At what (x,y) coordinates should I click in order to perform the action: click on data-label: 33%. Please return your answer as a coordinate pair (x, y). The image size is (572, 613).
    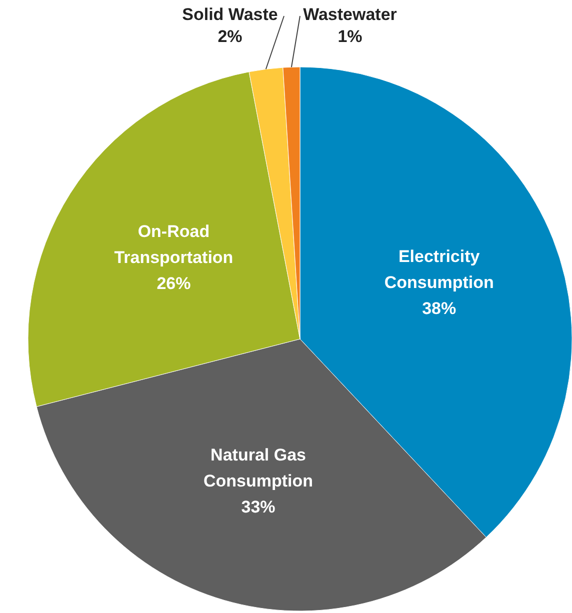
    Looking at the image, I should click on (258, 508).